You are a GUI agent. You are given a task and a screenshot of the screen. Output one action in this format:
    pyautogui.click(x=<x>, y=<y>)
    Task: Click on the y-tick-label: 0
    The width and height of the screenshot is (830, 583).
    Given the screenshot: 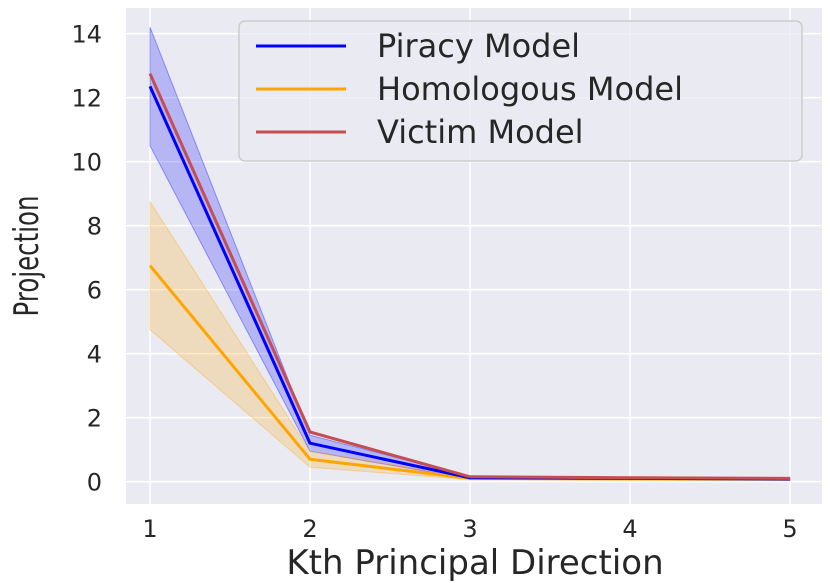 What is the action you would take?
    pyautogui.click(x=94, y=483)
    